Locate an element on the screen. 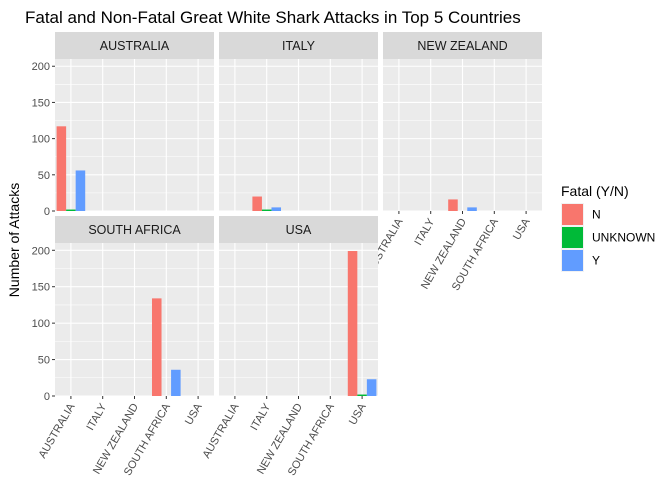 The width and height of the screenshot is (672, 480). legend-title: Fatal (Y/N) is located at coordinates (595, 191).